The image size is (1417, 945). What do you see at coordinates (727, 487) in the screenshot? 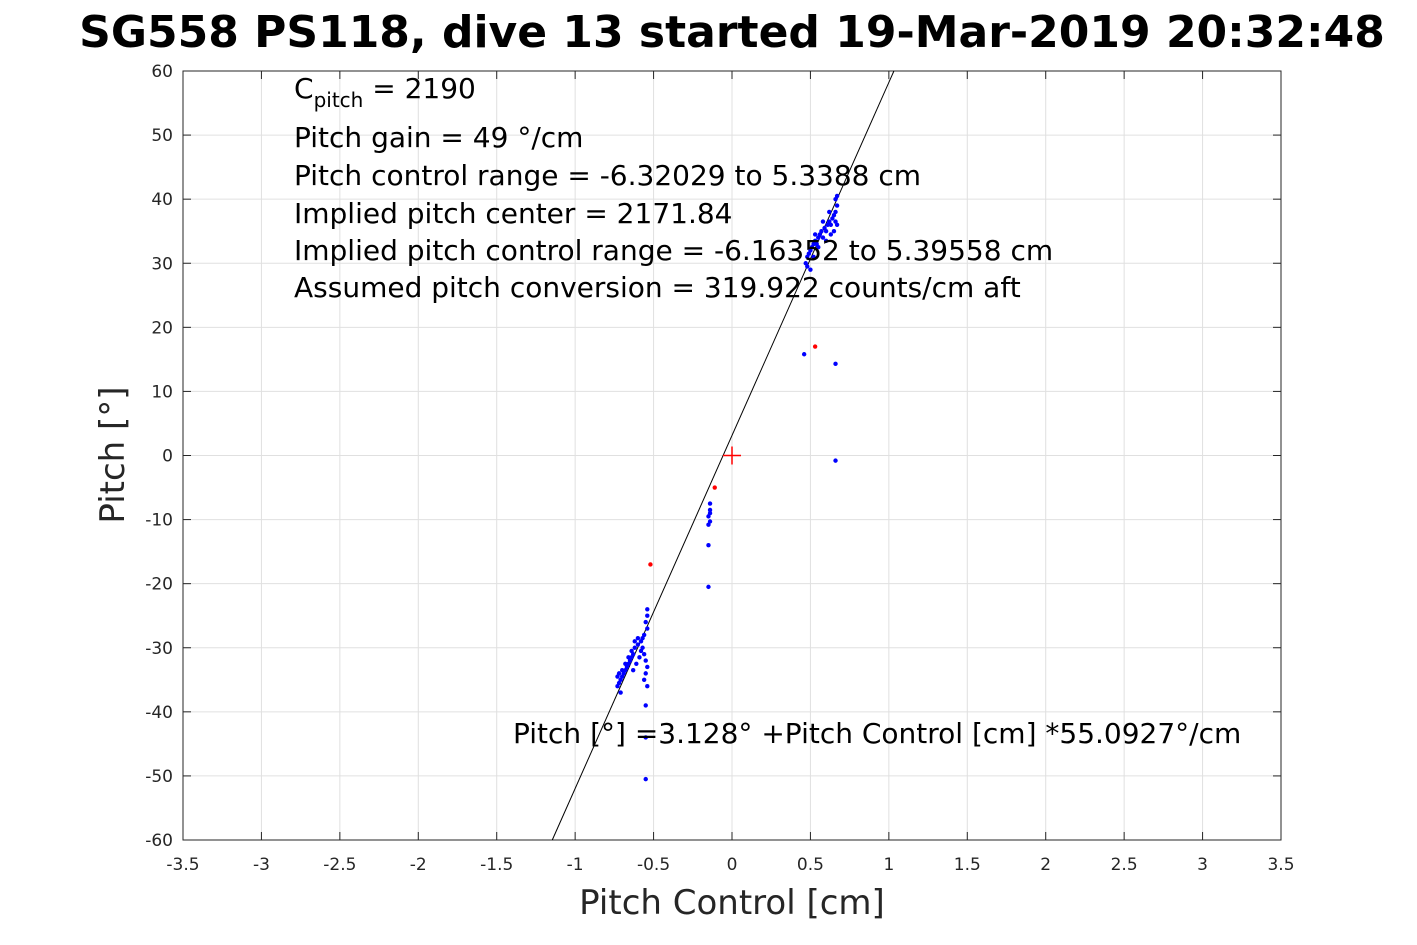
I see `data-points` at bounding box center [727, 487].